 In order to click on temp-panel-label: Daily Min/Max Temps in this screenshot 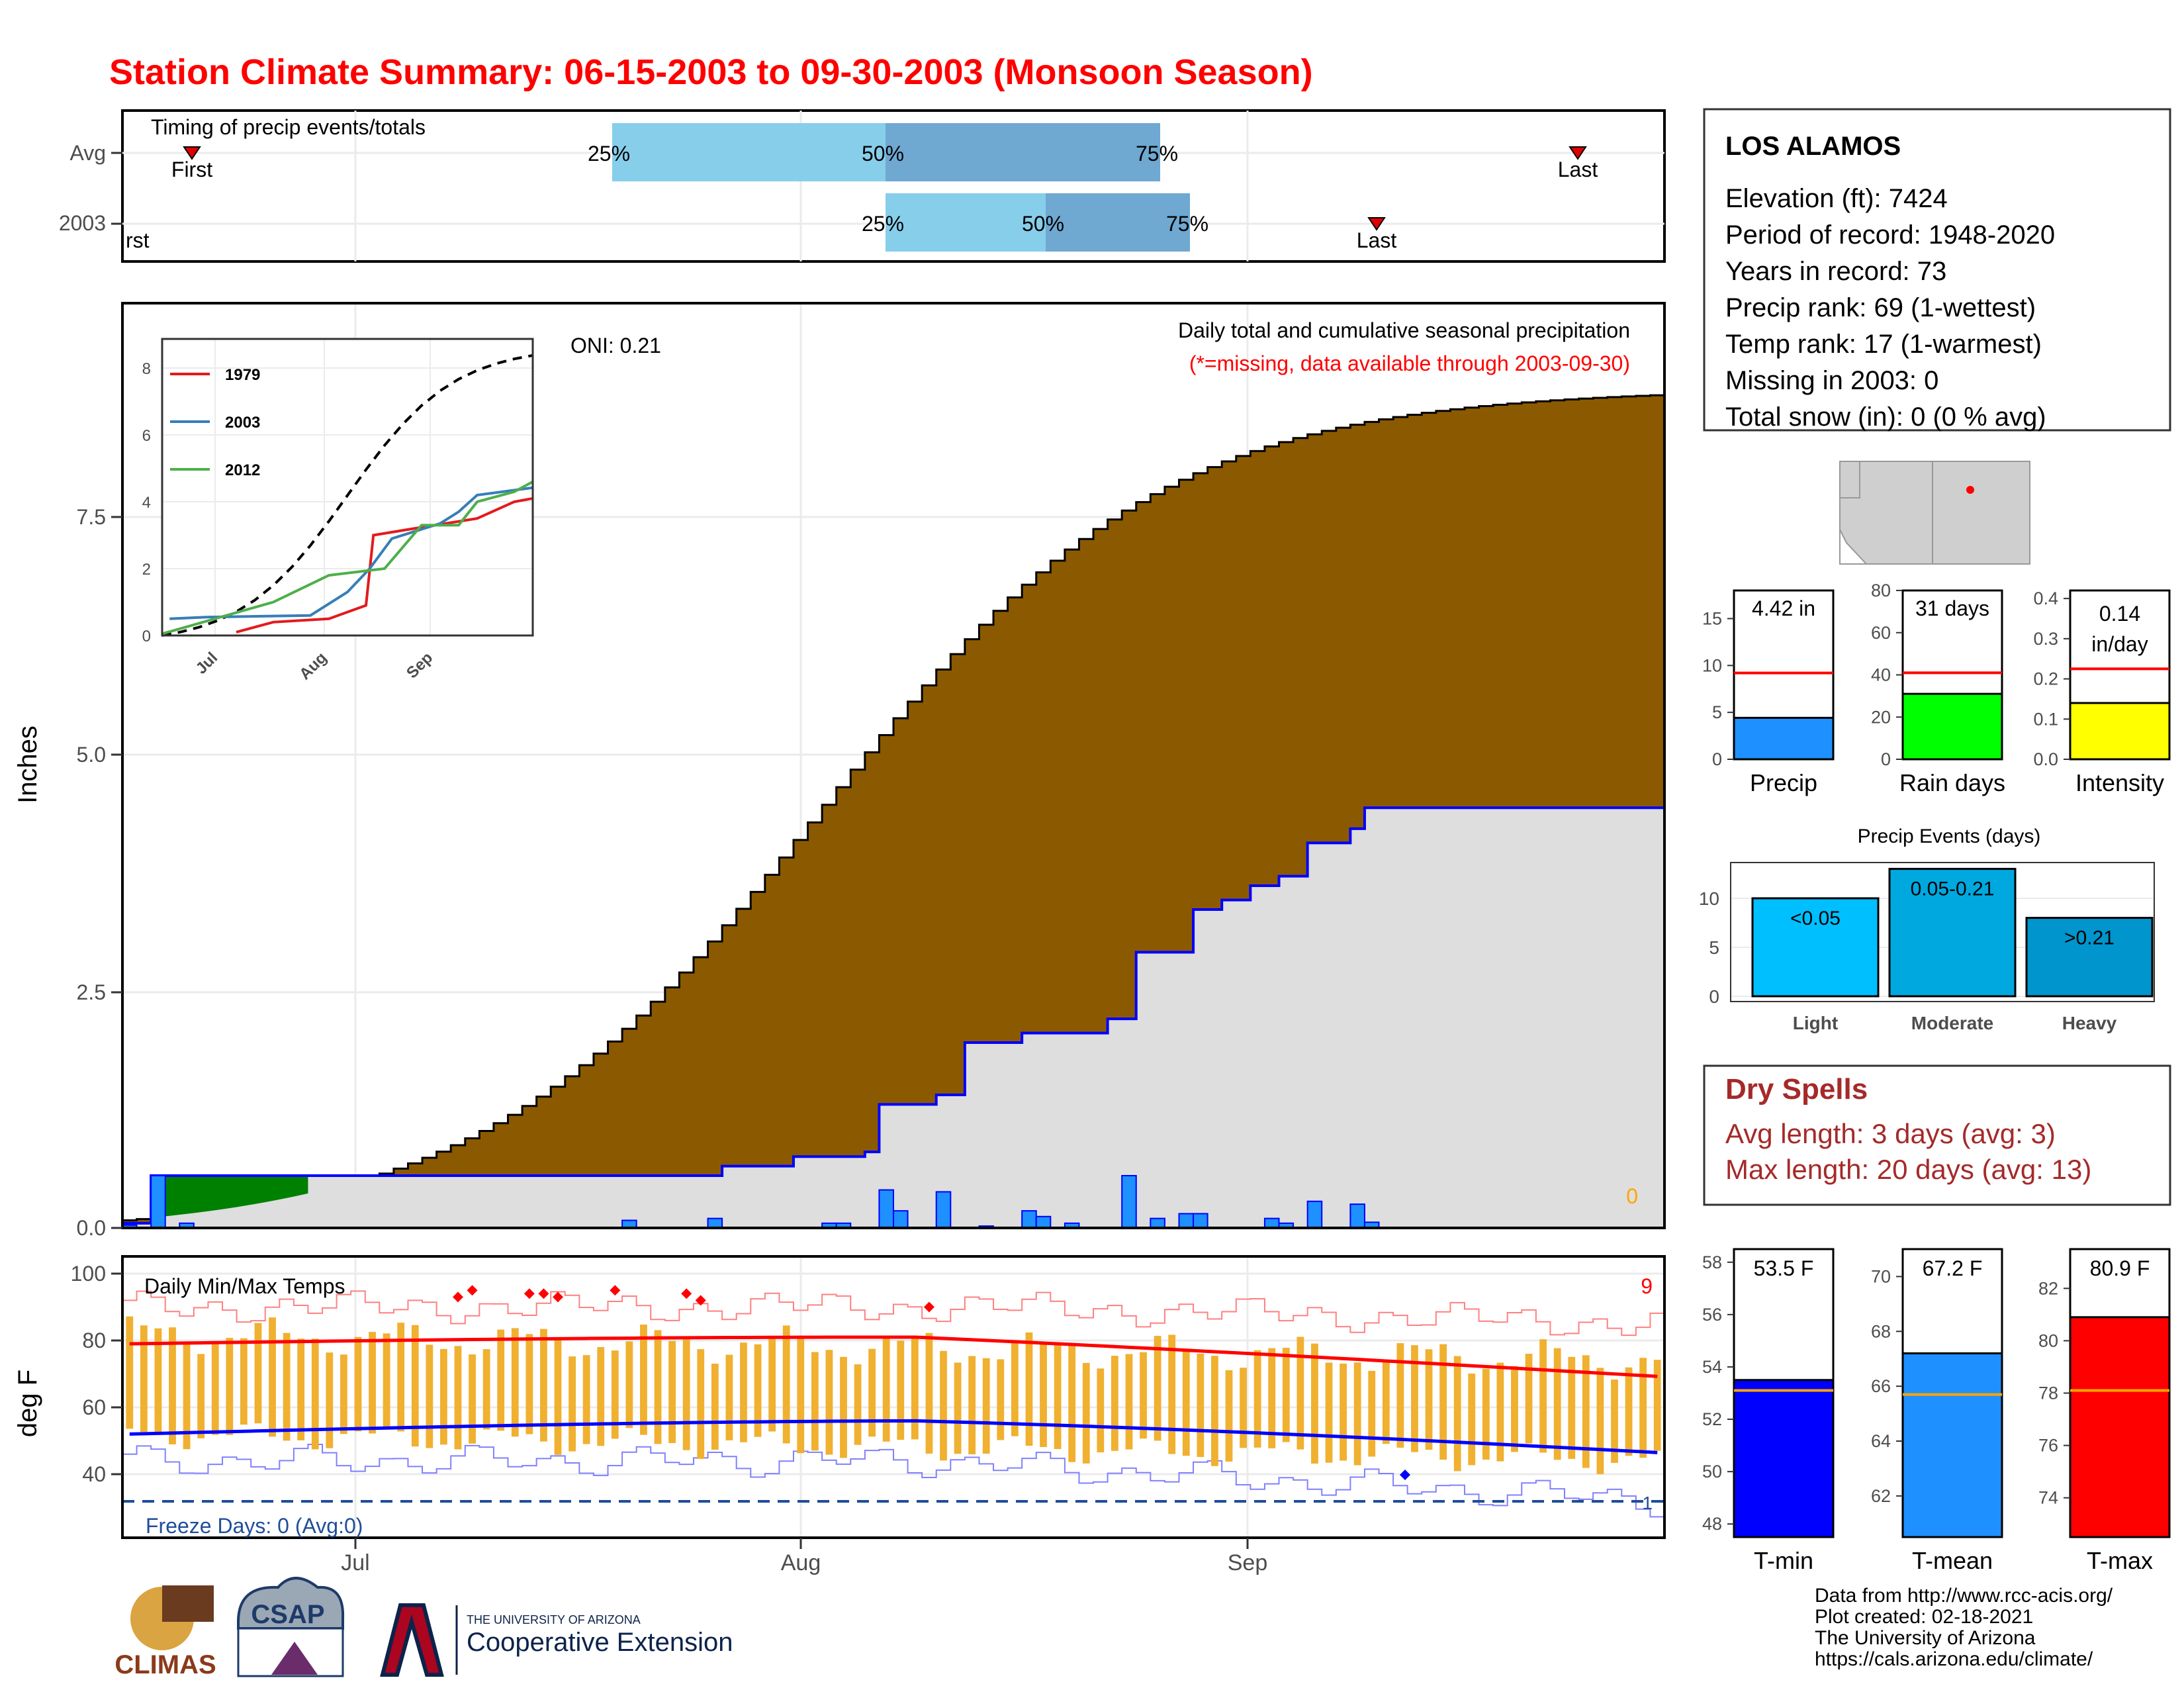, I will do `click(245, 1286)`.